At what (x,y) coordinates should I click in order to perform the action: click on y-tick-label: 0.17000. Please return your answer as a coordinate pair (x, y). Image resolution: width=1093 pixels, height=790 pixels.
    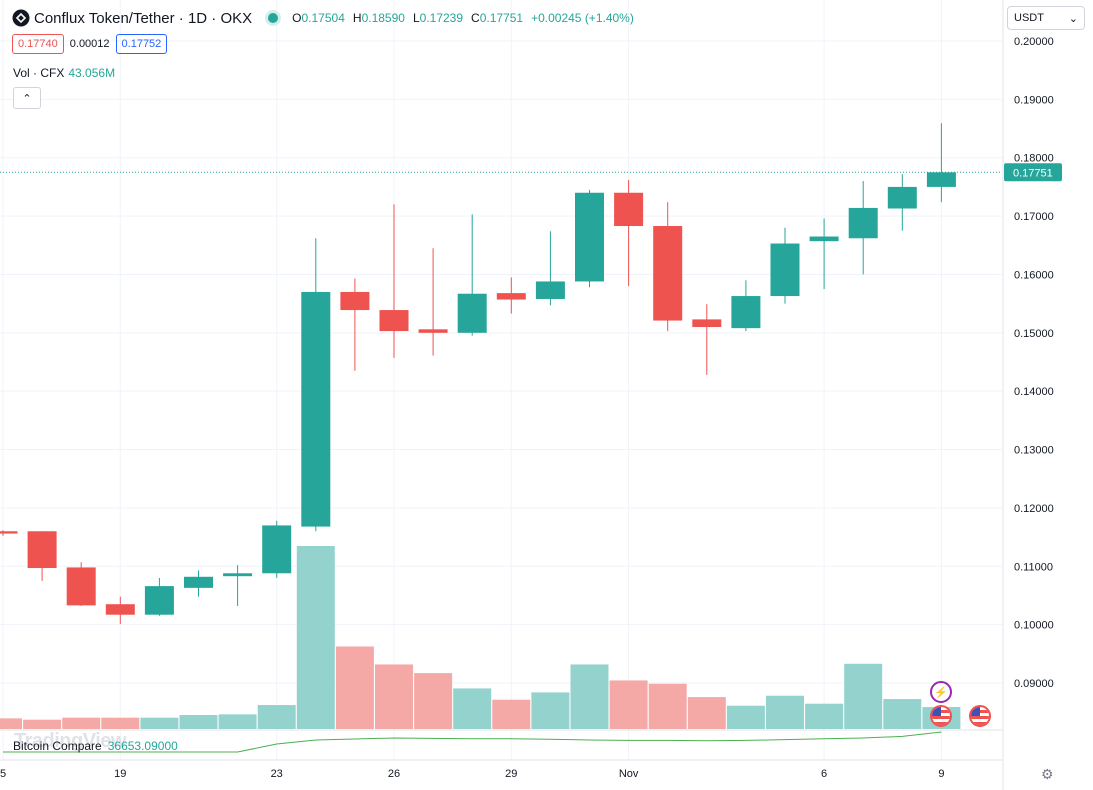
    Looking at the image, I should click on (1034, 217).